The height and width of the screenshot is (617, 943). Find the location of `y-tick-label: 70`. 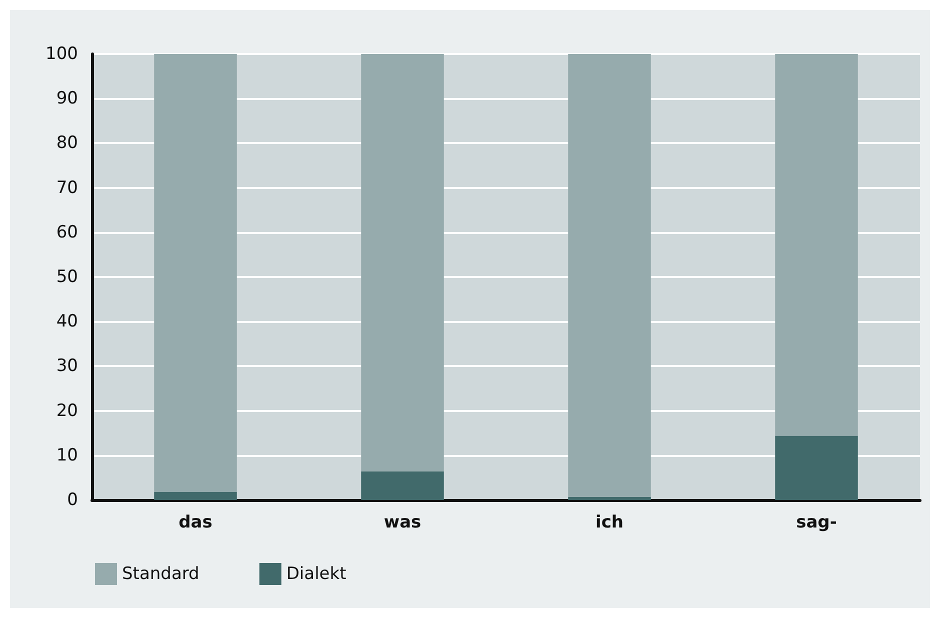

y-tick-label: 70 is located at coordinates (67, 188).